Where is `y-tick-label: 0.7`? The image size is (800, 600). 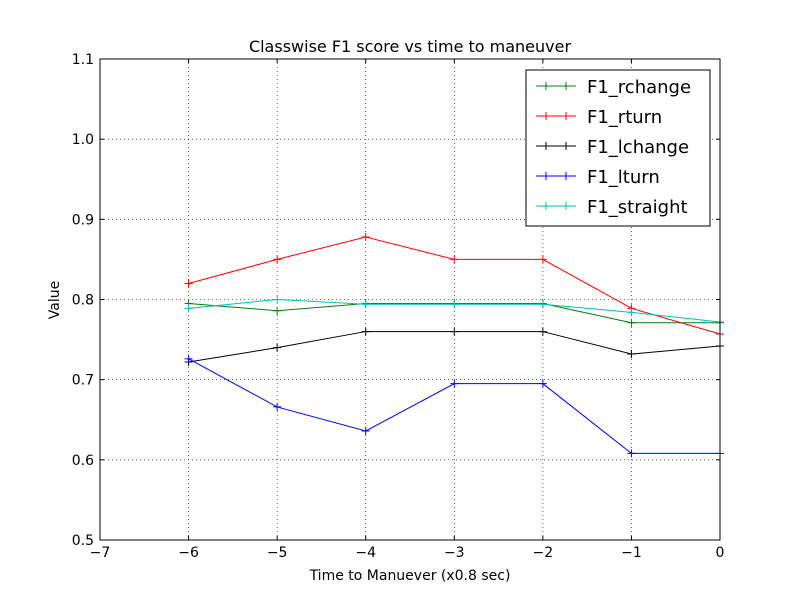
y-tick-label: 0.7 is located at coordinates (83, 381).